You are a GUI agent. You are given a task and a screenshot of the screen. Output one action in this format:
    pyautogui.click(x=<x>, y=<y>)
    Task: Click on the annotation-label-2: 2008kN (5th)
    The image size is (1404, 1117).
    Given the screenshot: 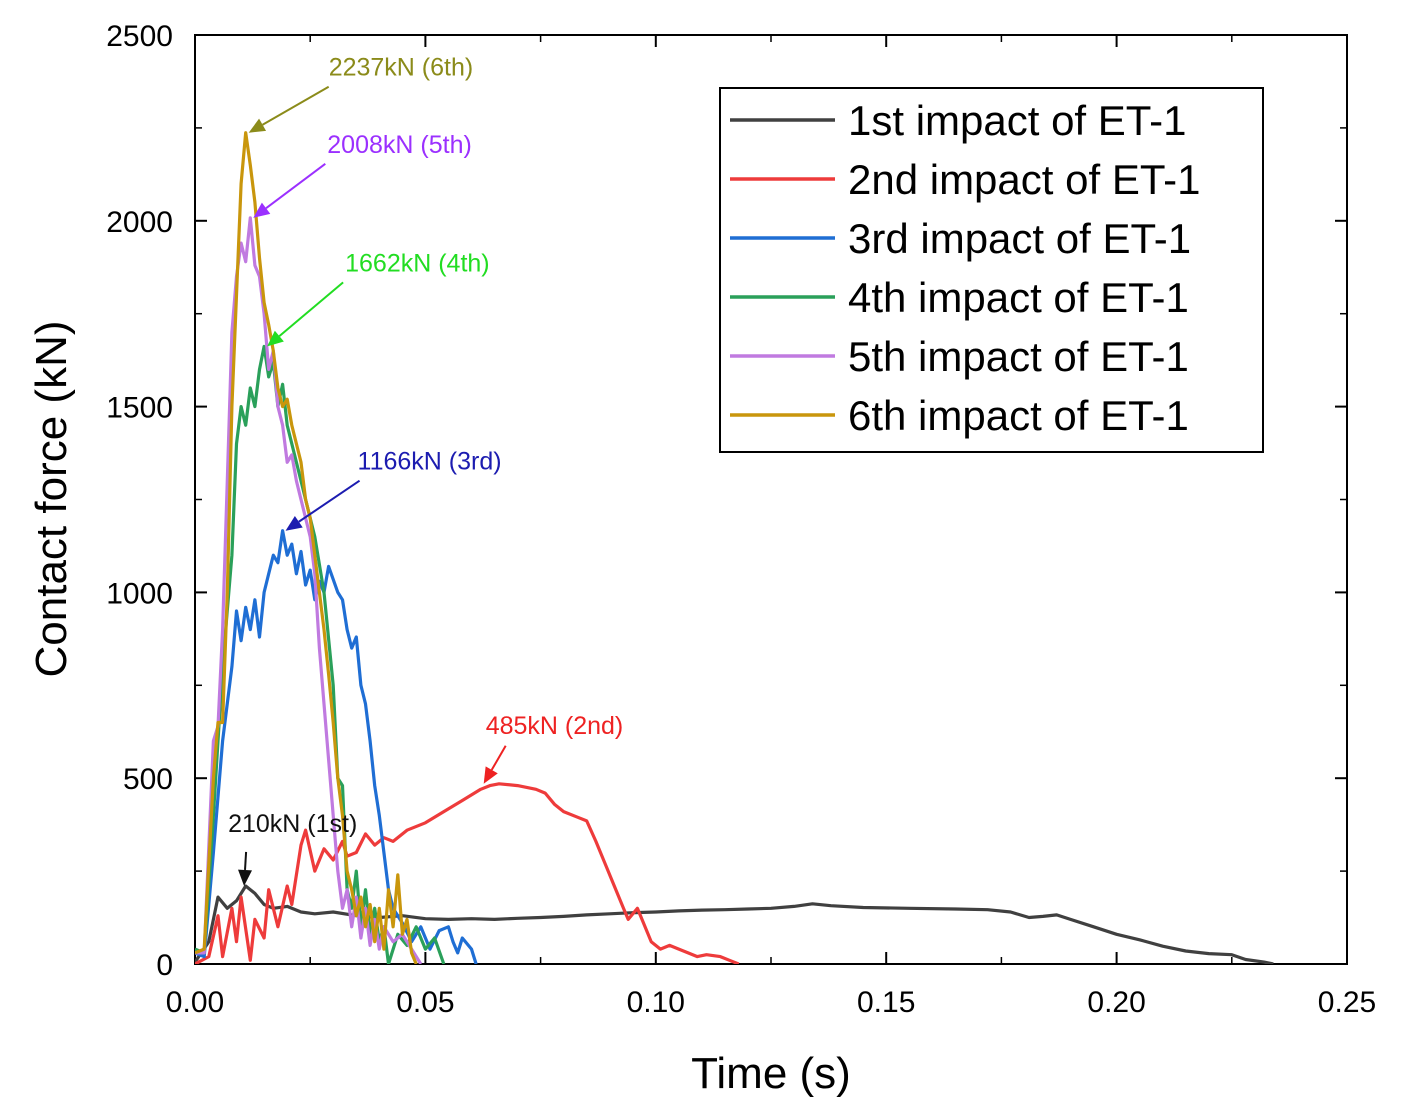 What is the action you would take?
    pyautogui.click(x=399, y=145)
    